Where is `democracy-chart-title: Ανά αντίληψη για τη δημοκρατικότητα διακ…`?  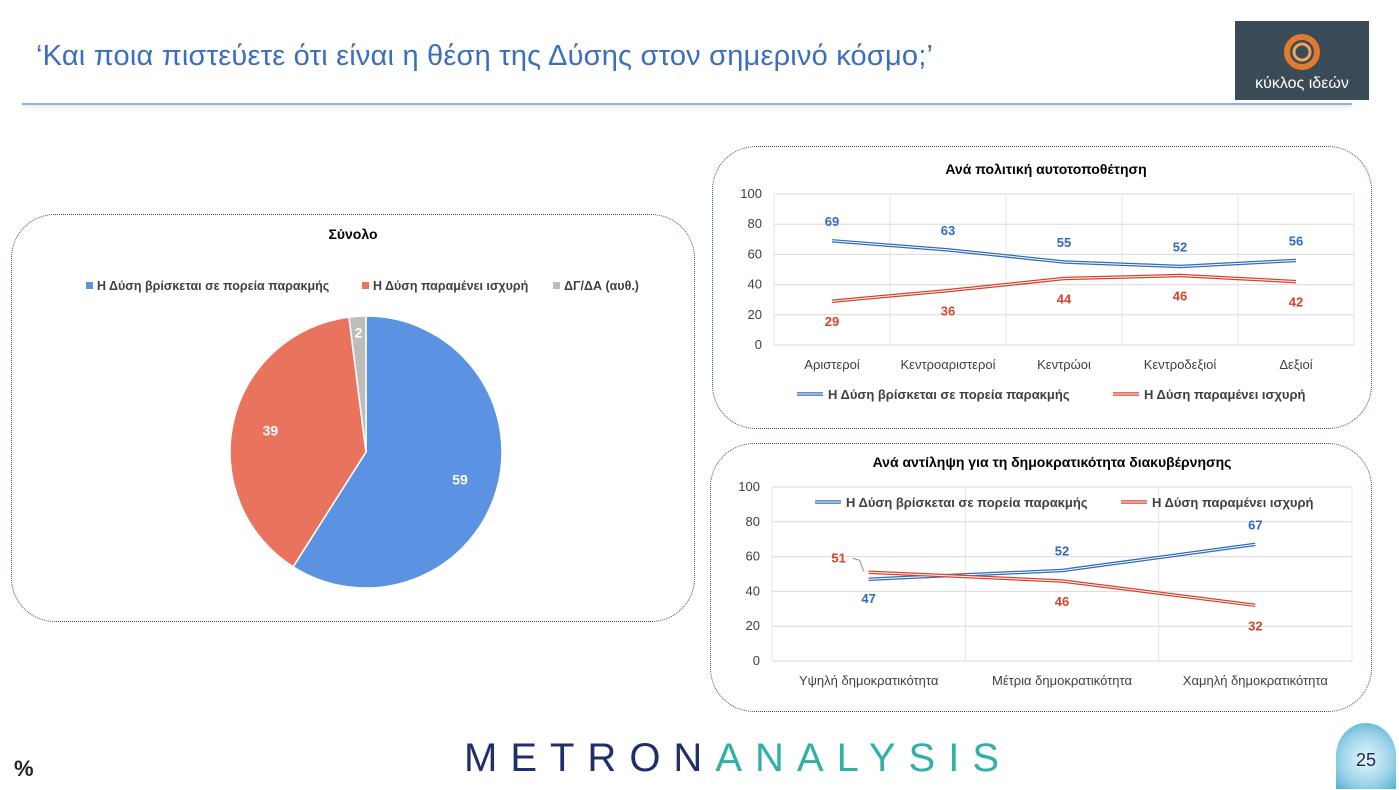
democracy-chart-title: Ανά αντίληψη για τη δημοκρατικότητα διακ… is located at coordinates (1052, 462).